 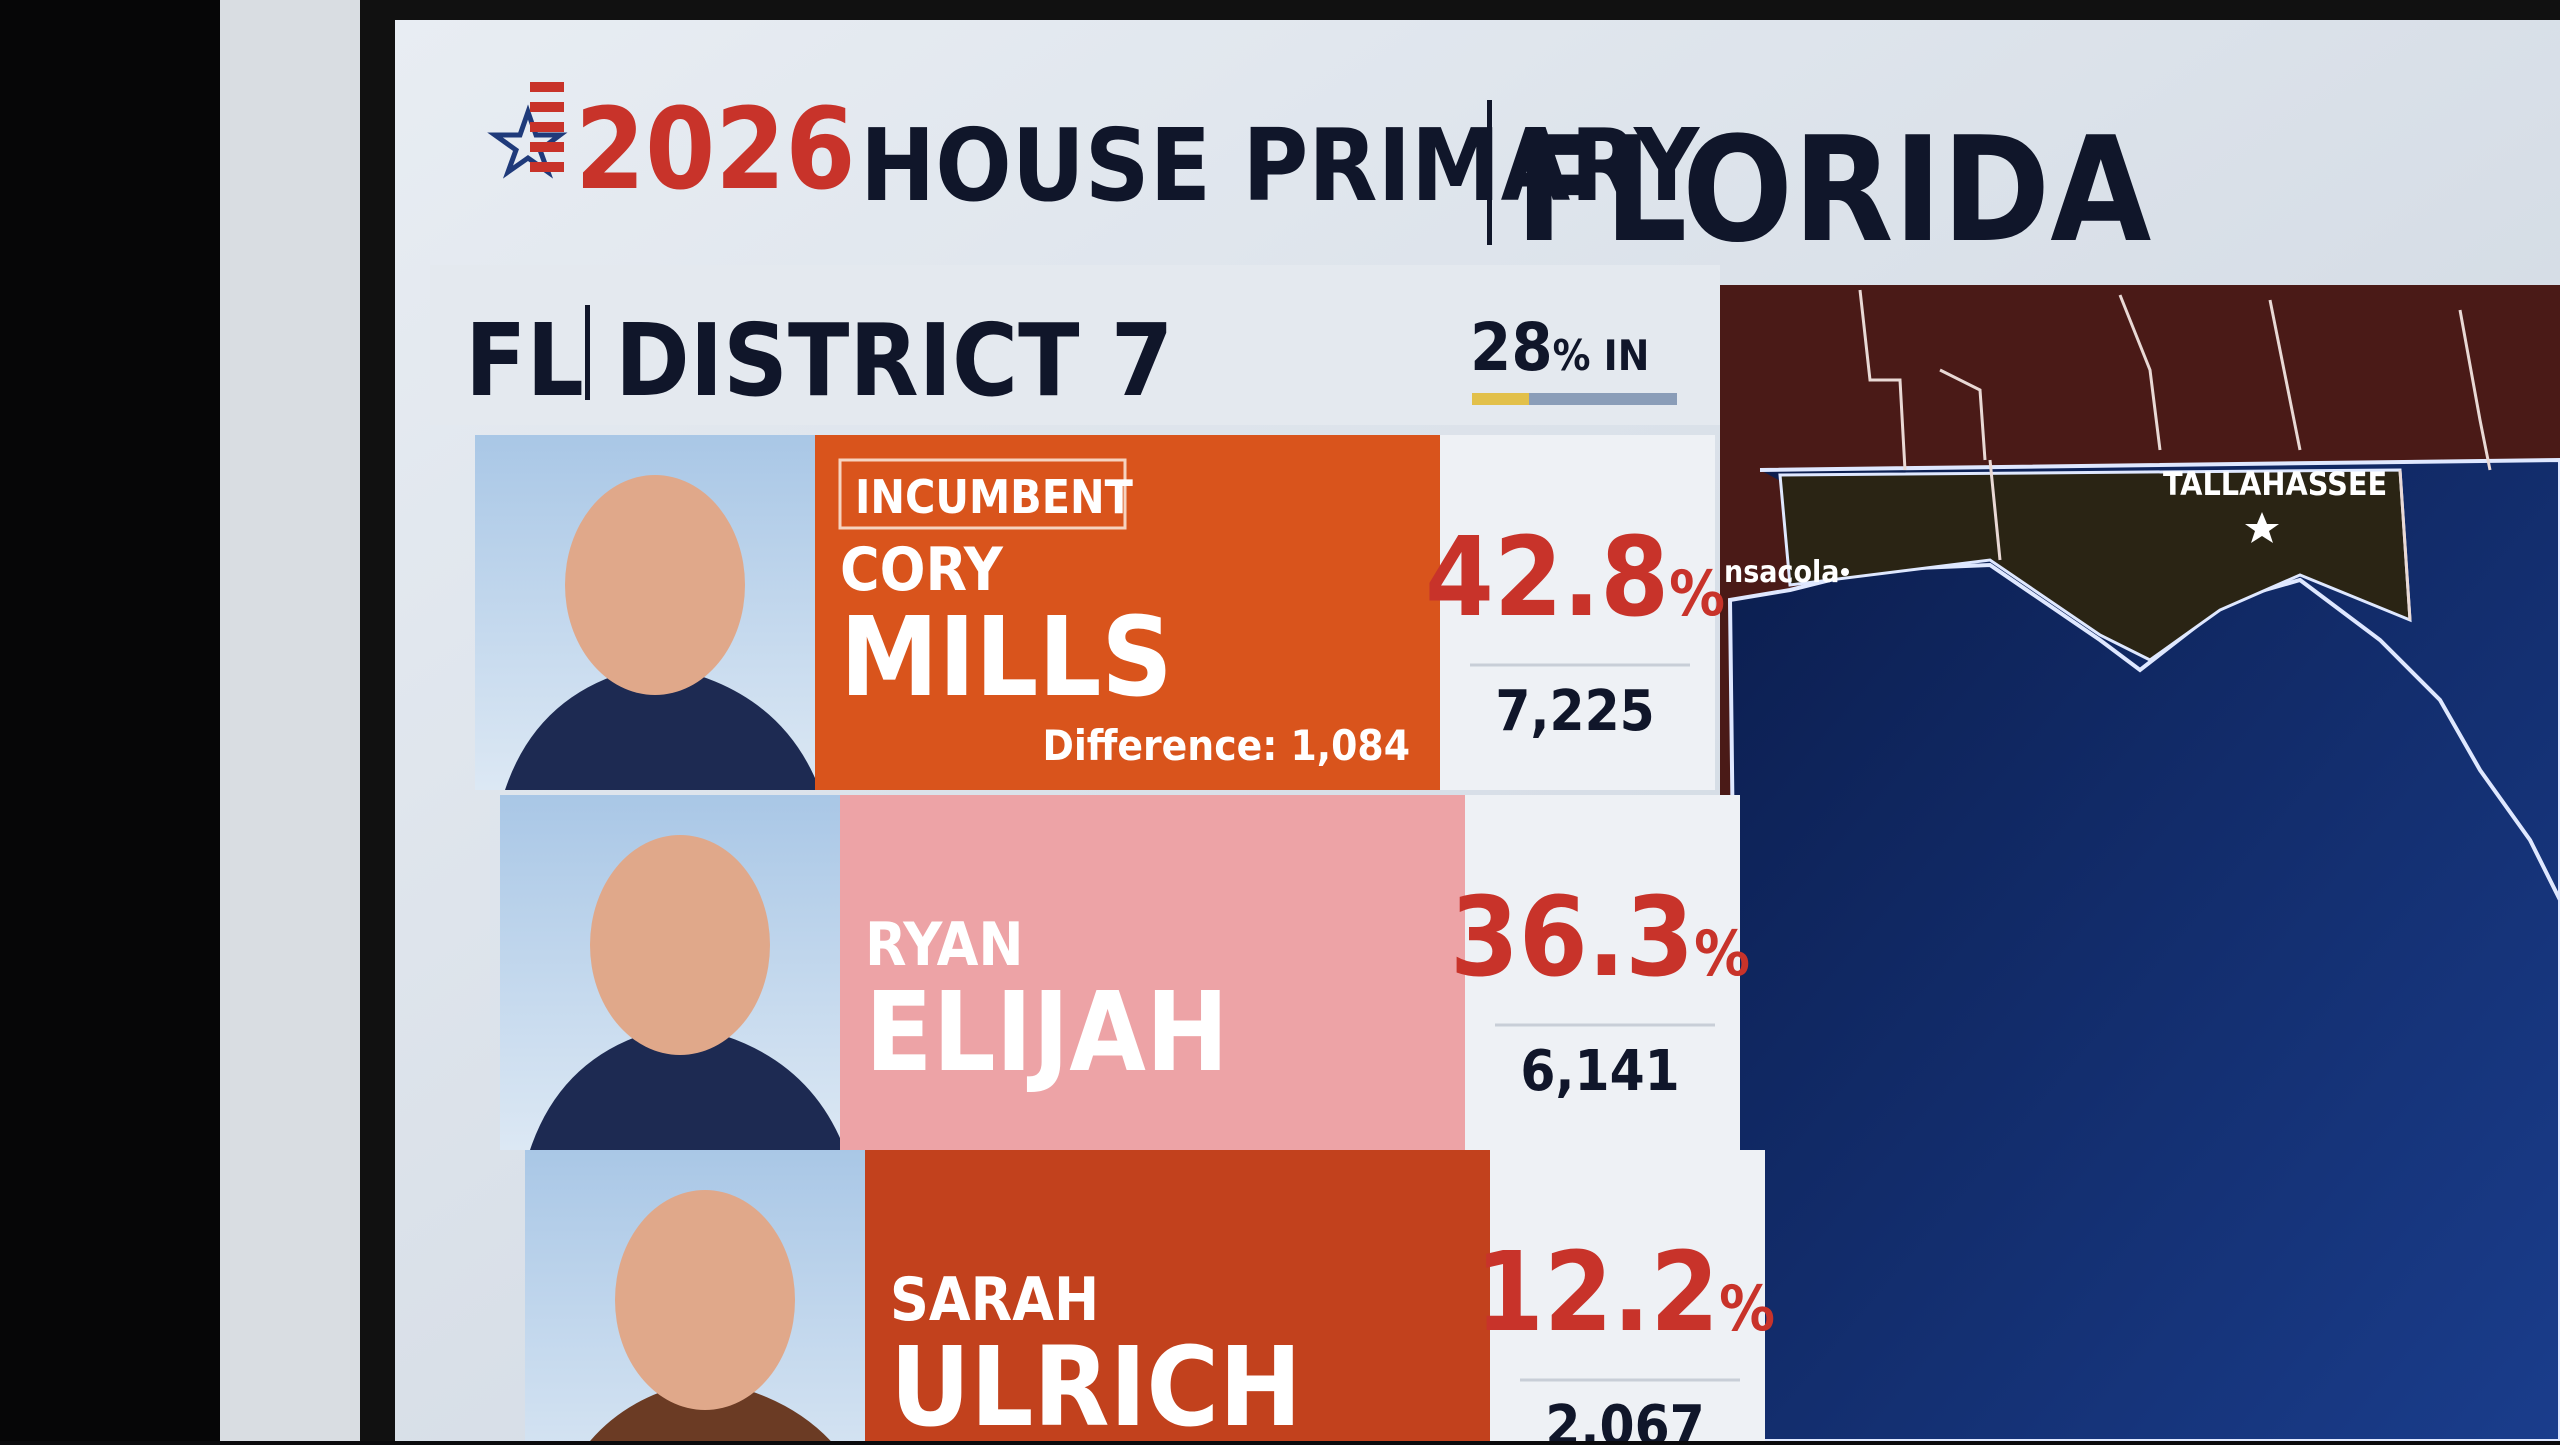 I want to click on capital-label: TALLAHASSEE, so click(x=2275, y=484).